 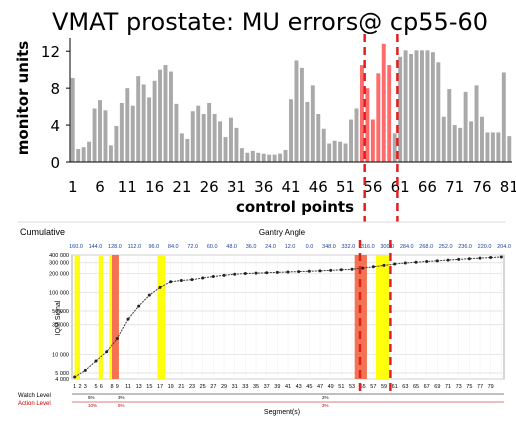 I want to click on level-lines: 5% 3% 2% 10% 5% 3%, so click(x=288, y=400).